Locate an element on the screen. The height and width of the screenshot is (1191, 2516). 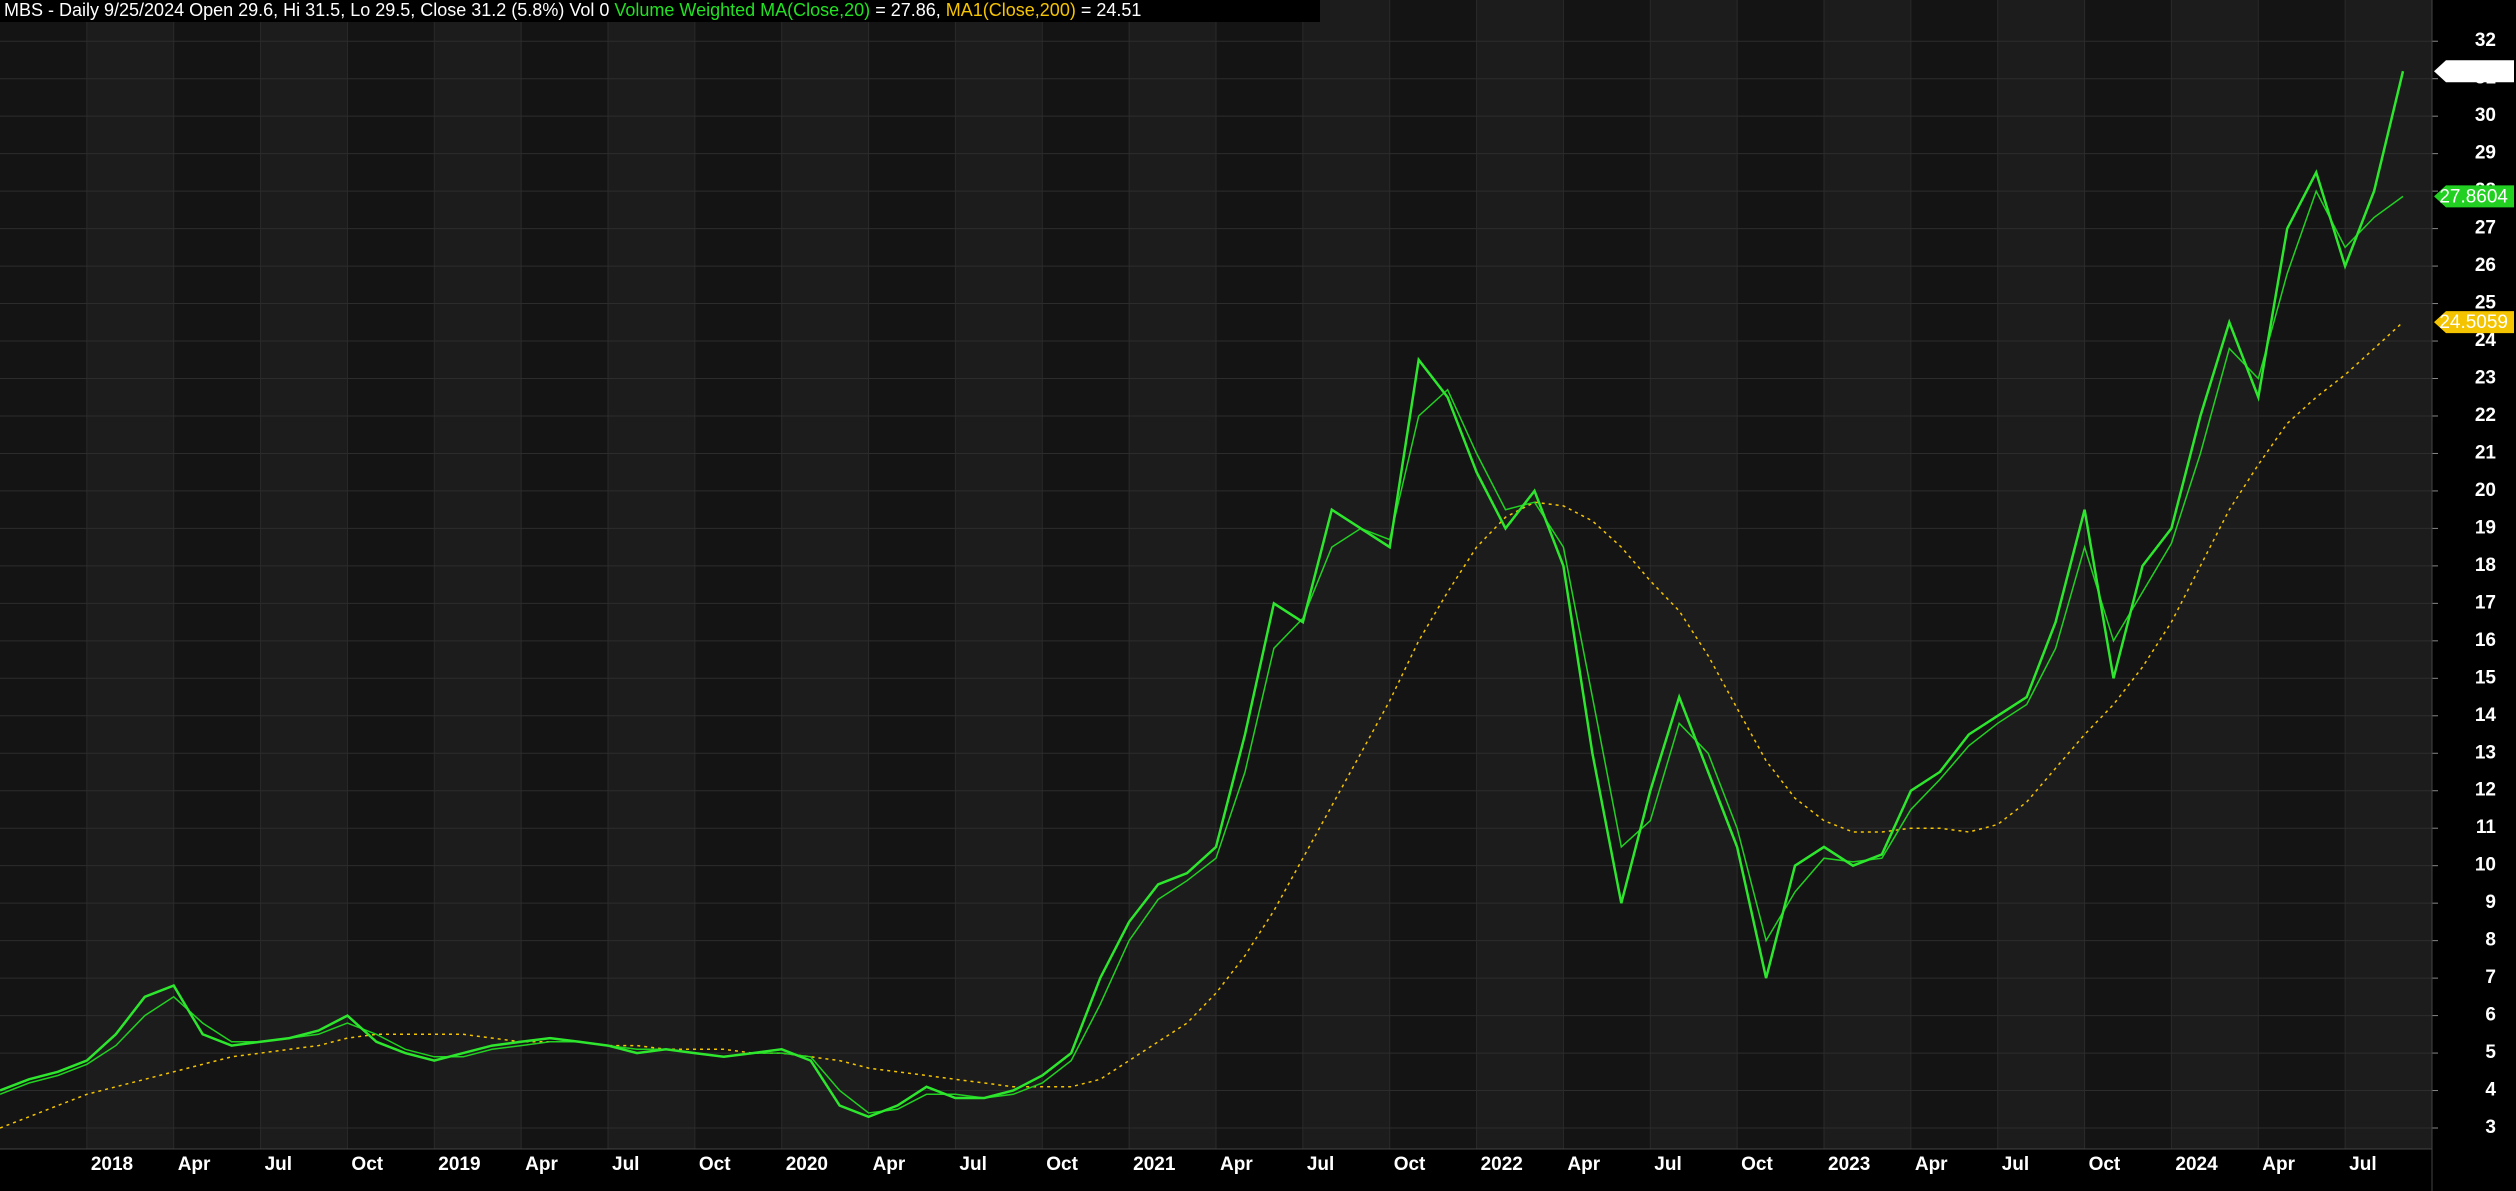
y-tick-label: 32 is located at coordinates (2485, 40).